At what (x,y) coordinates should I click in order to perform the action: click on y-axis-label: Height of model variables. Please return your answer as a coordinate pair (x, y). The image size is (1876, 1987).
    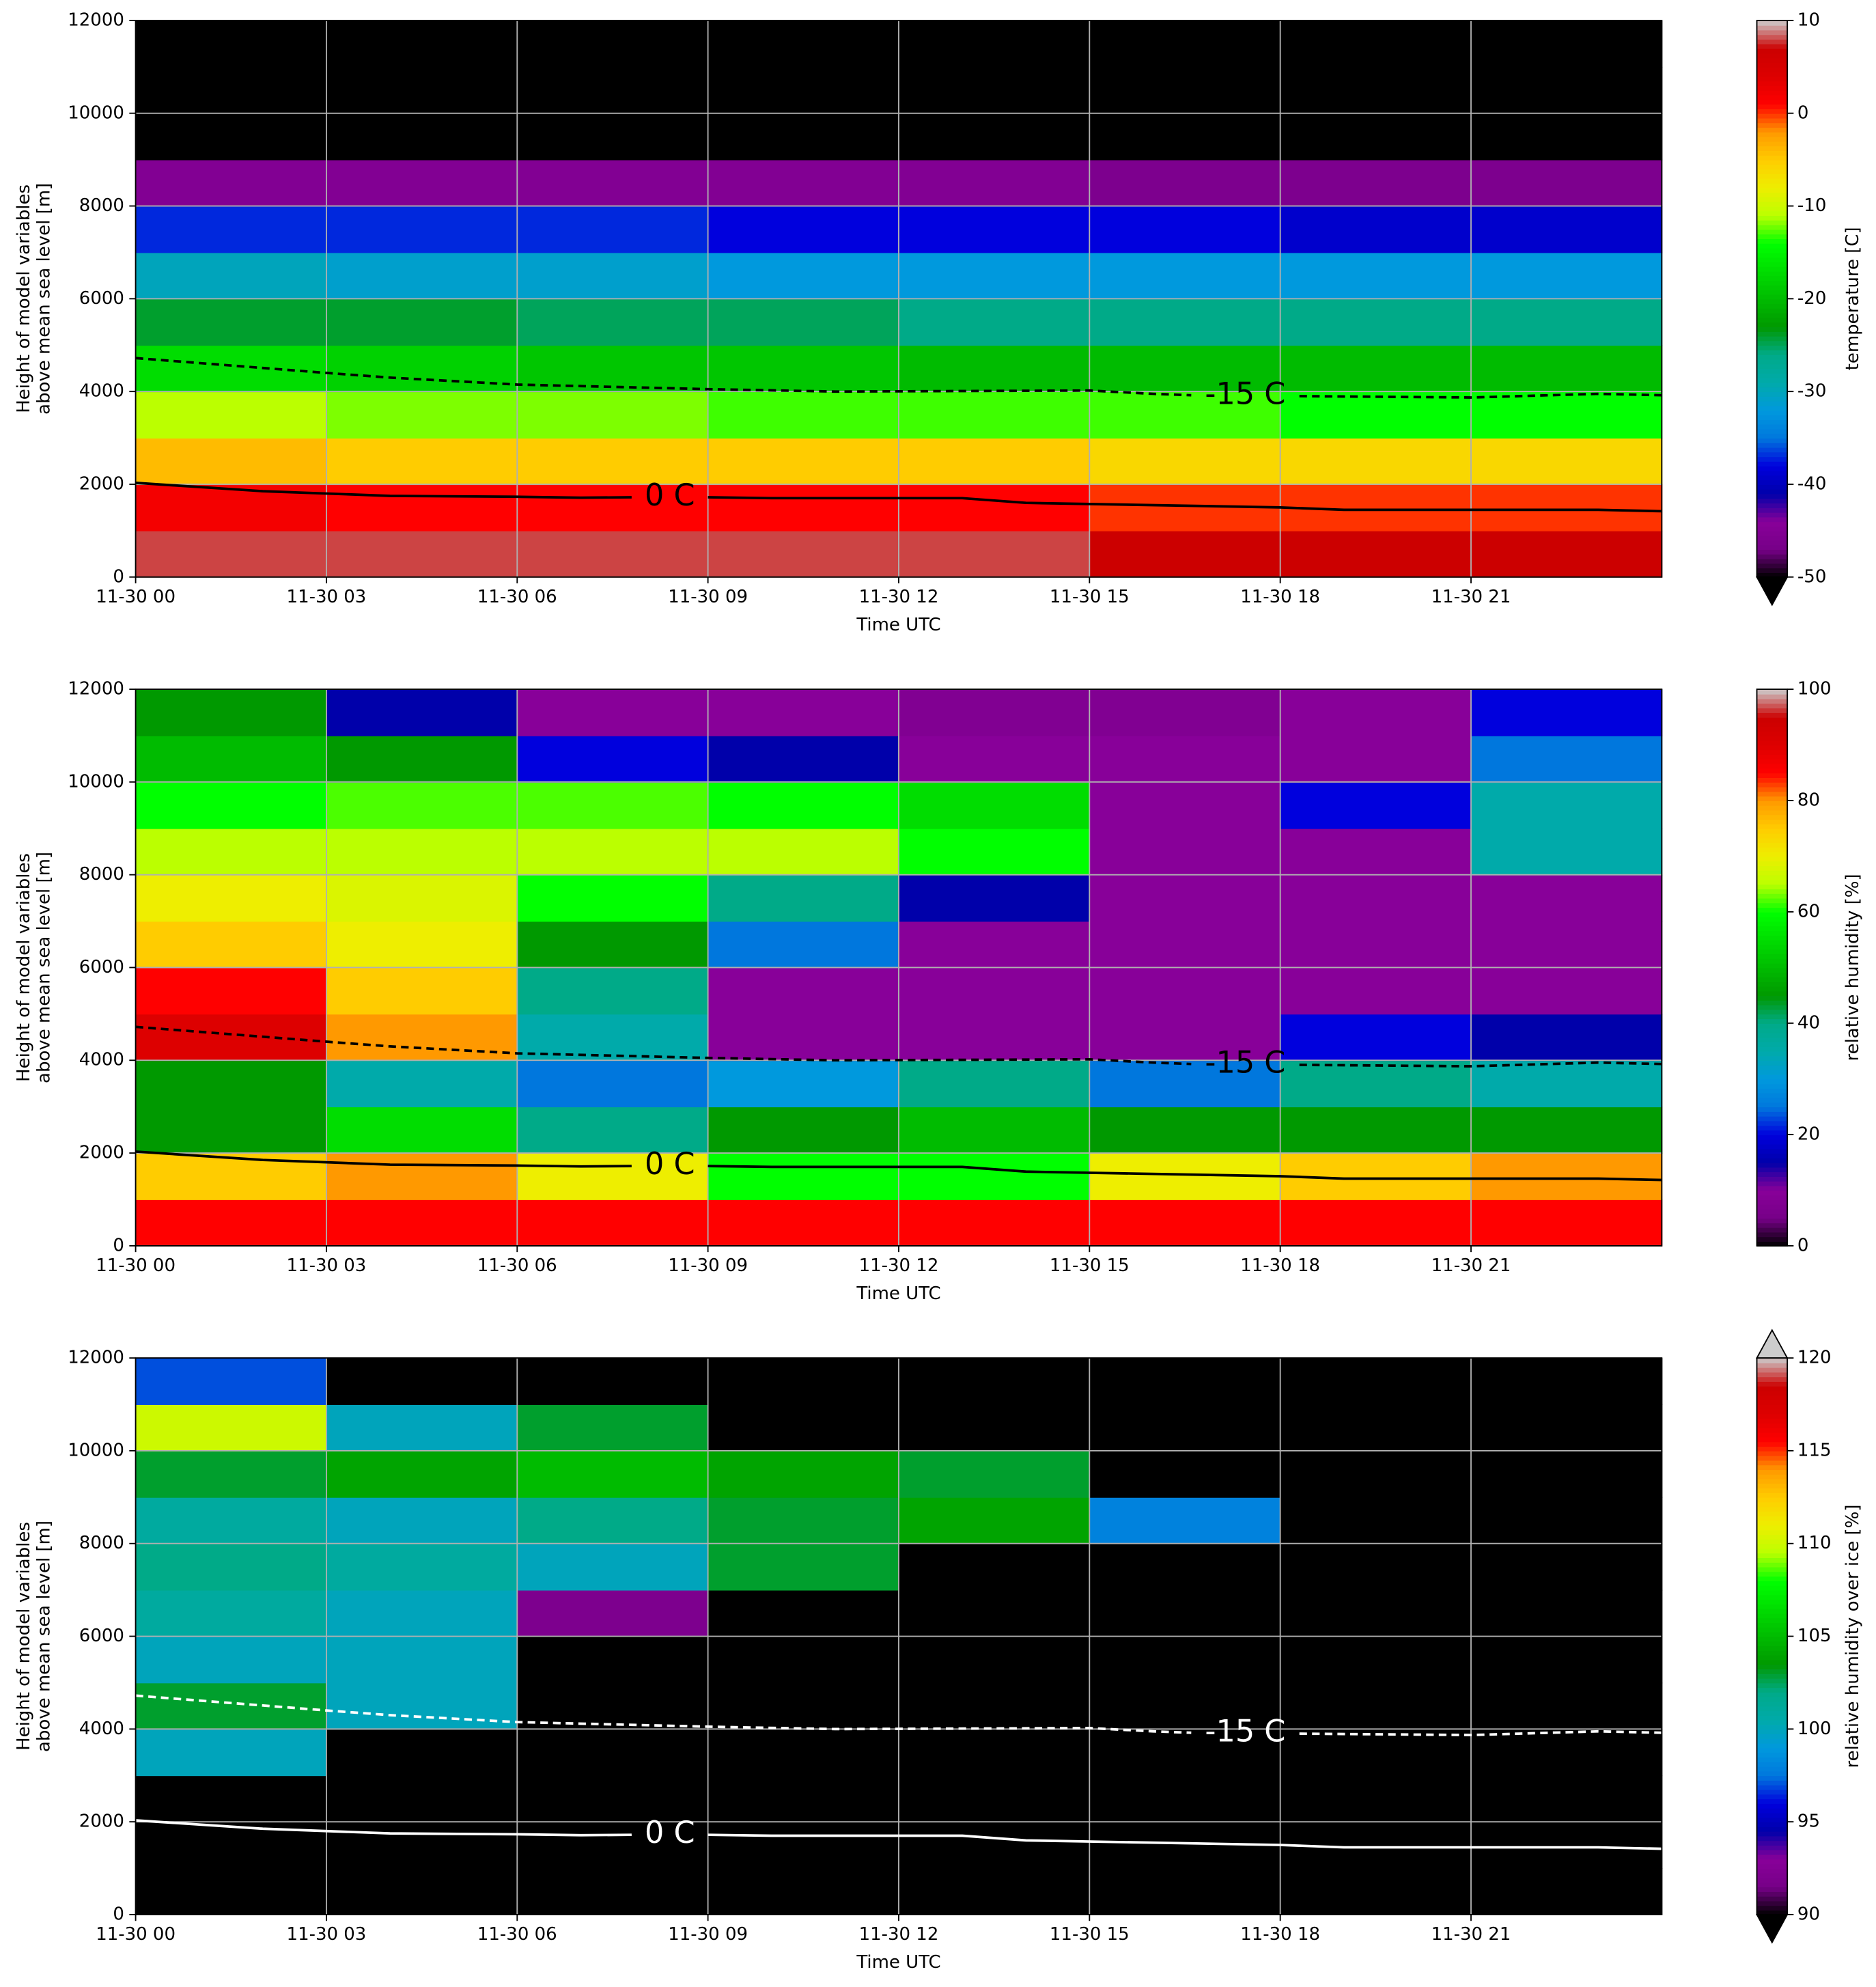
    Looking at the image, I should click on (24, 1636).